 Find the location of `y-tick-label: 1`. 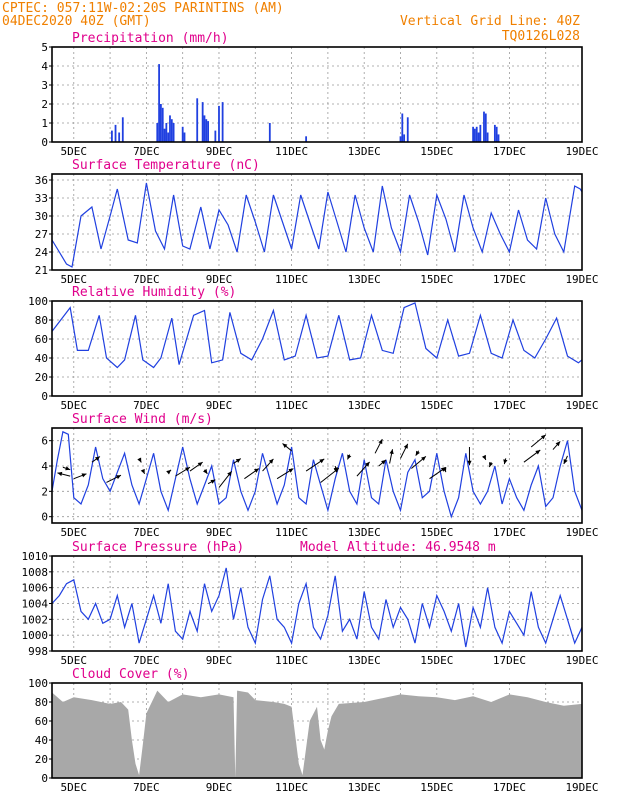

y-tick-label: 1 is located at coordinates (44, 123).